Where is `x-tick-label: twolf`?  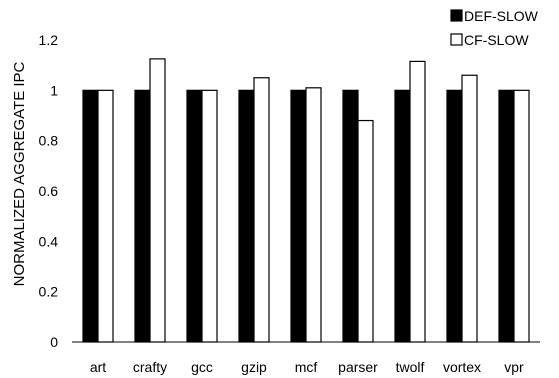
x-tick-label: twolf is located at coordinates (410, 367).